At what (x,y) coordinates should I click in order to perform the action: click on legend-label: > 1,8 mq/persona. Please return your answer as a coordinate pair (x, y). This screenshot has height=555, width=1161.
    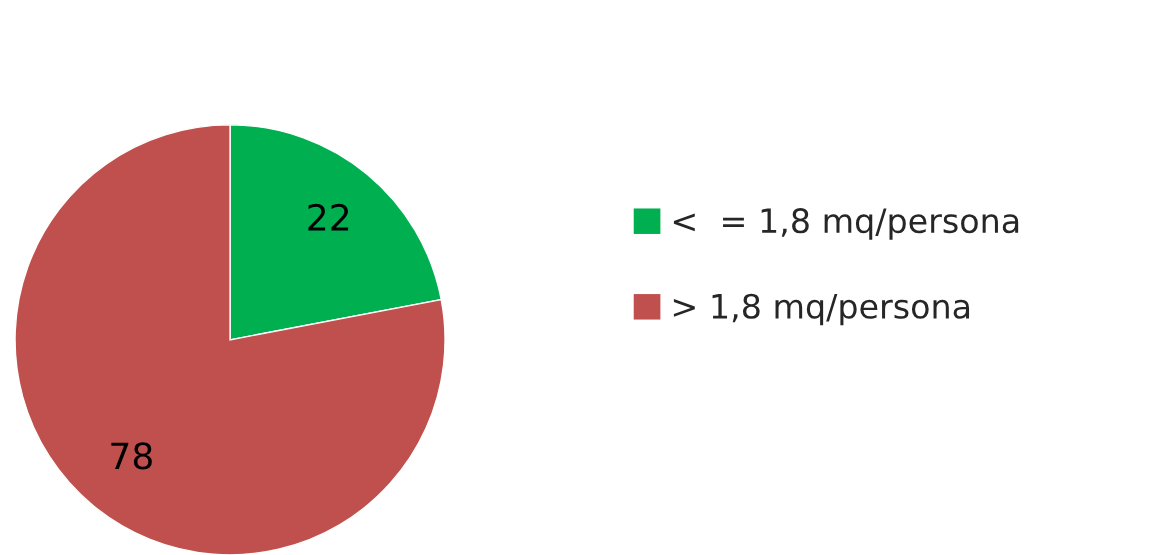
    Looking at the image, I should click on (821, 309).